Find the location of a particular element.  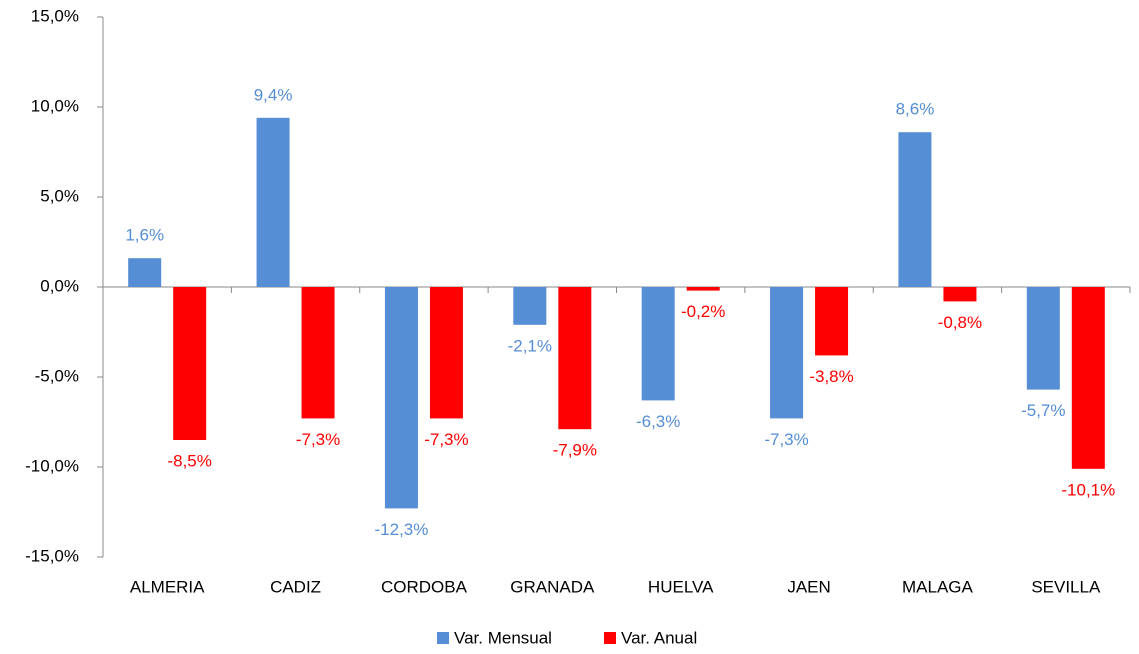

legend-label: Var. Anual is located at coordinates (659, 637).